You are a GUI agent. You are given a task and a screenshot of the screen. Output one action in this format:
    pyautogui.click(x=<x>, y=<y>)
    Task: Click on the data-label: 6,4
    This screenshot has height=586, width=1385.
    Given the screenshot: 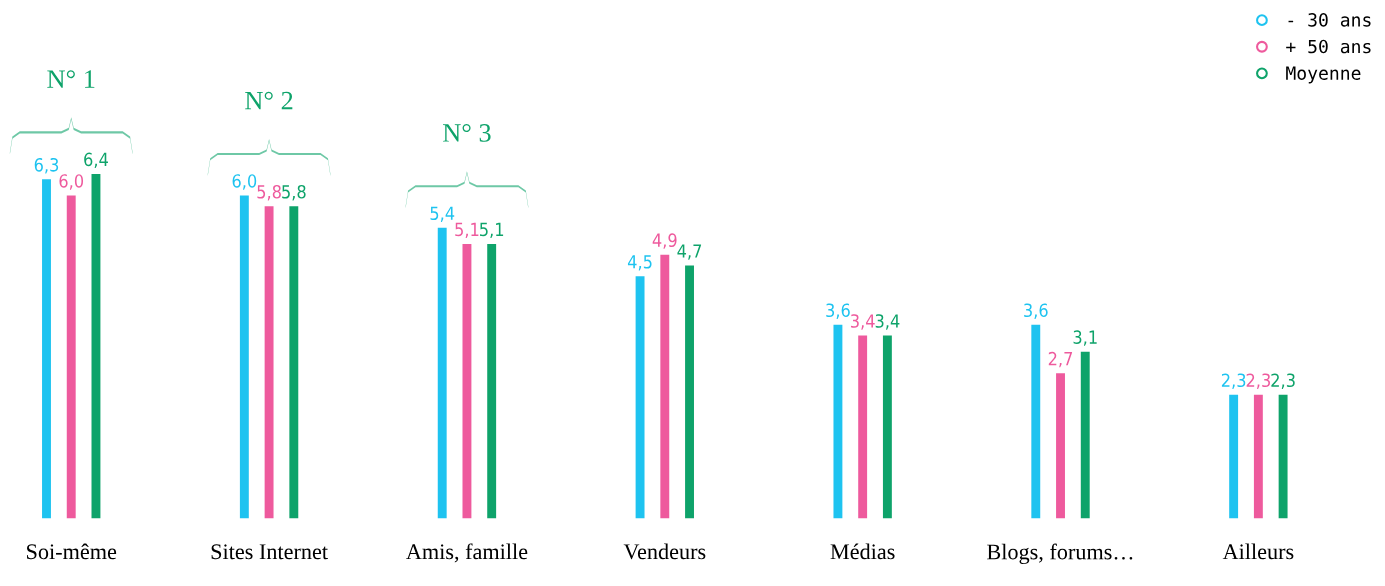 What is the action you would take?
    pyautogui.click(x=96, y=160)
    